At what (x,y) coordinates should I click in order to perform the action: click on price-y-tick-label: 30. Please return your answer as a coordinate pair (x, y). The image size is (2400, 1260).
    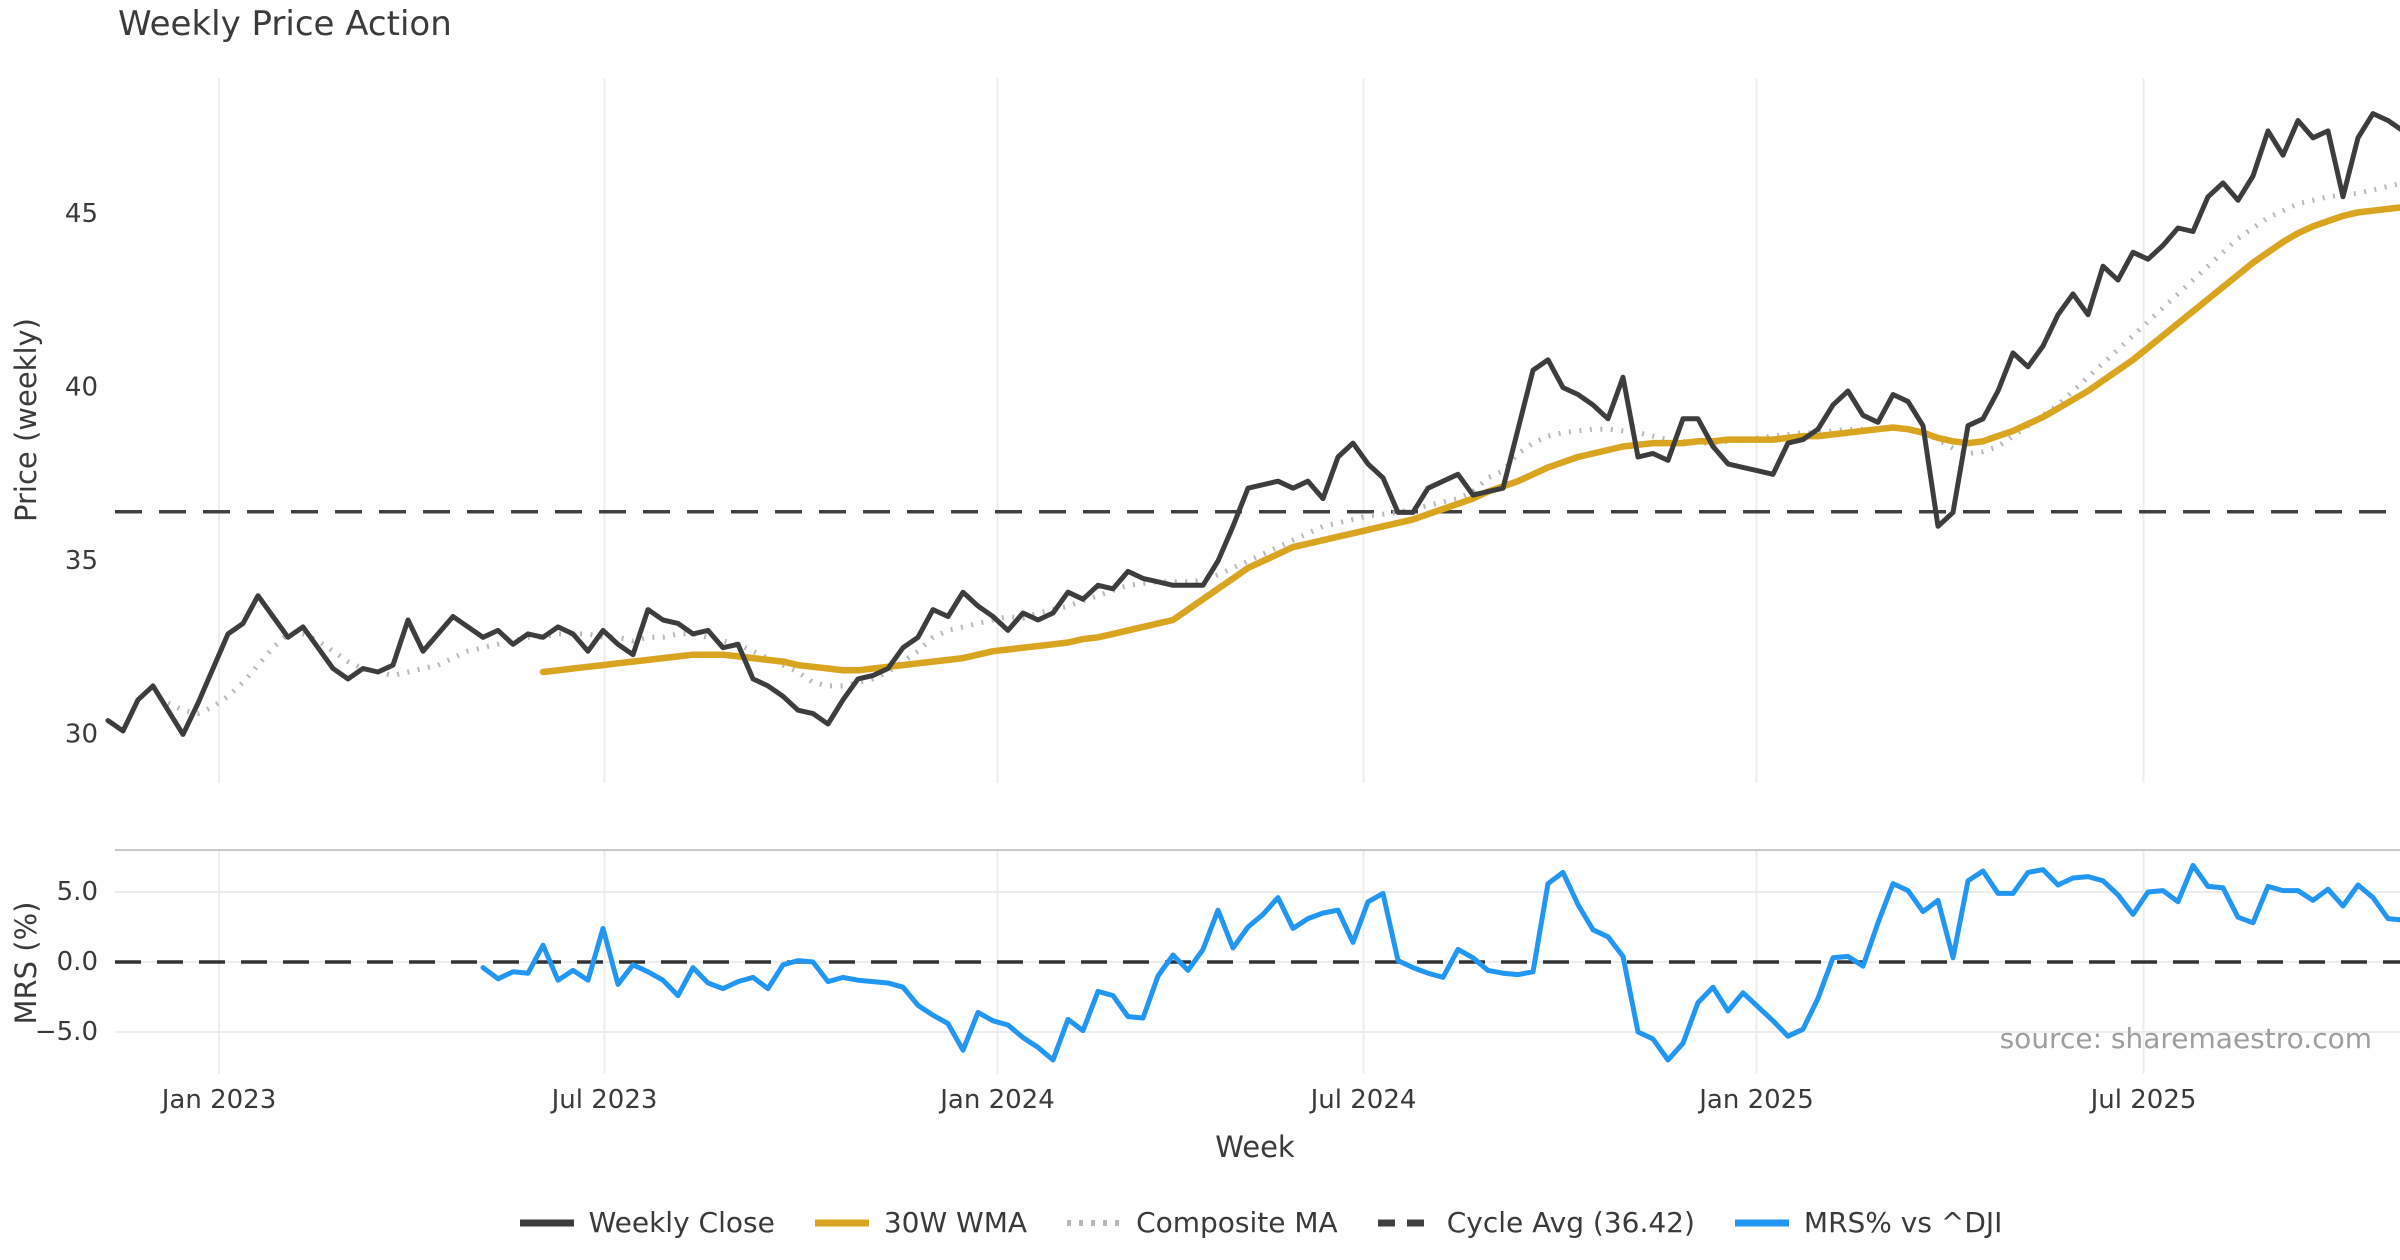
    Looking at the image, I should click on (81, 734).